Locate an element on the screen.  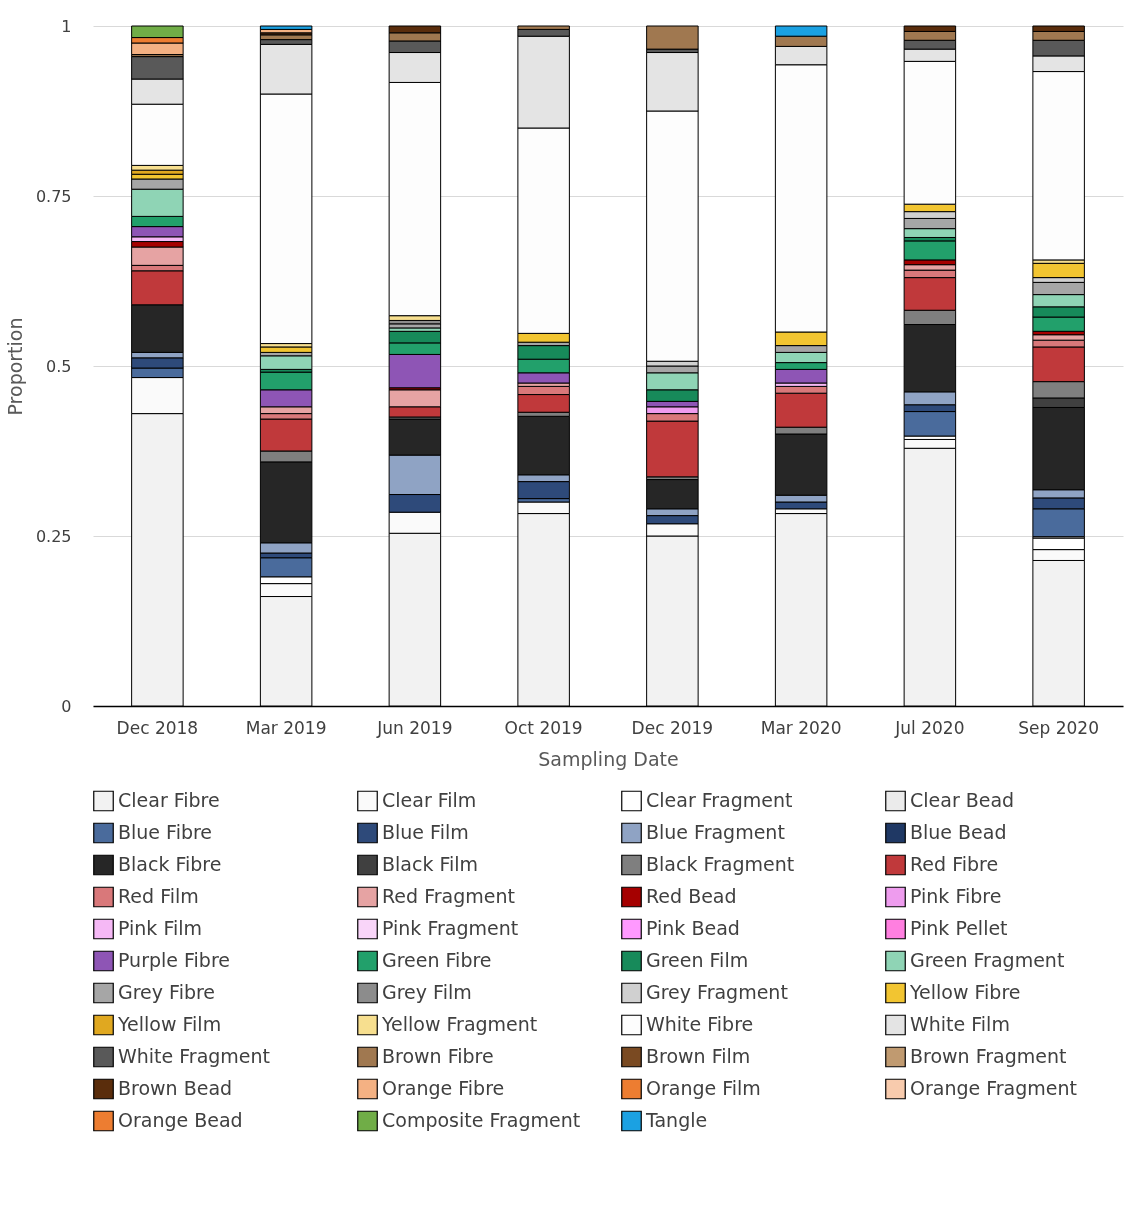
y-tick-label: 0.25 is located at coordinates (53, 536).